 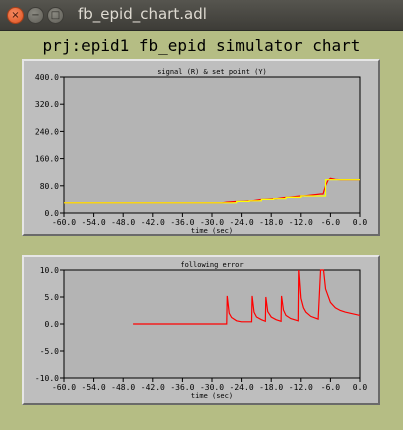 I want to click on chart-title: following error, so click(x=211, y=265).